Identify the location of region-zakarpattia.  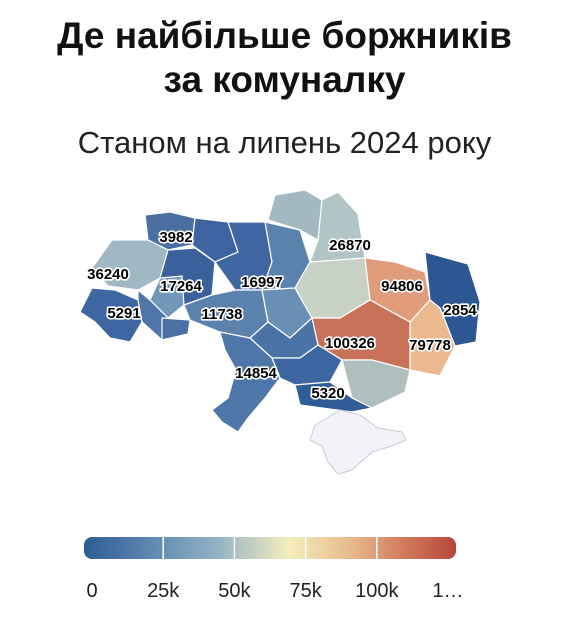
(111, 315).